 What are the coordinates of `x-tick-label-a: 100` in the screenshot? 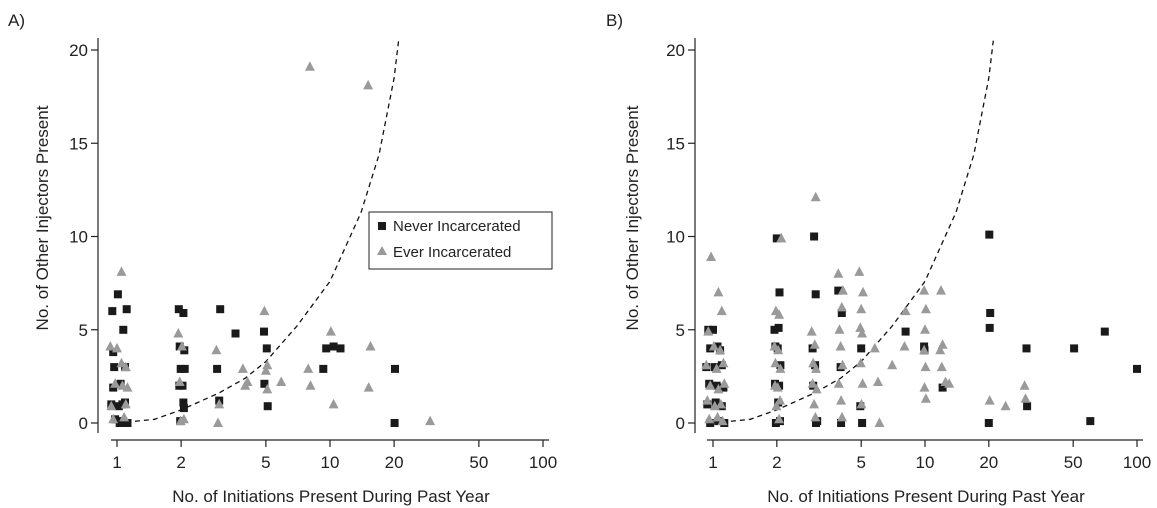 It's located at (543, 462).